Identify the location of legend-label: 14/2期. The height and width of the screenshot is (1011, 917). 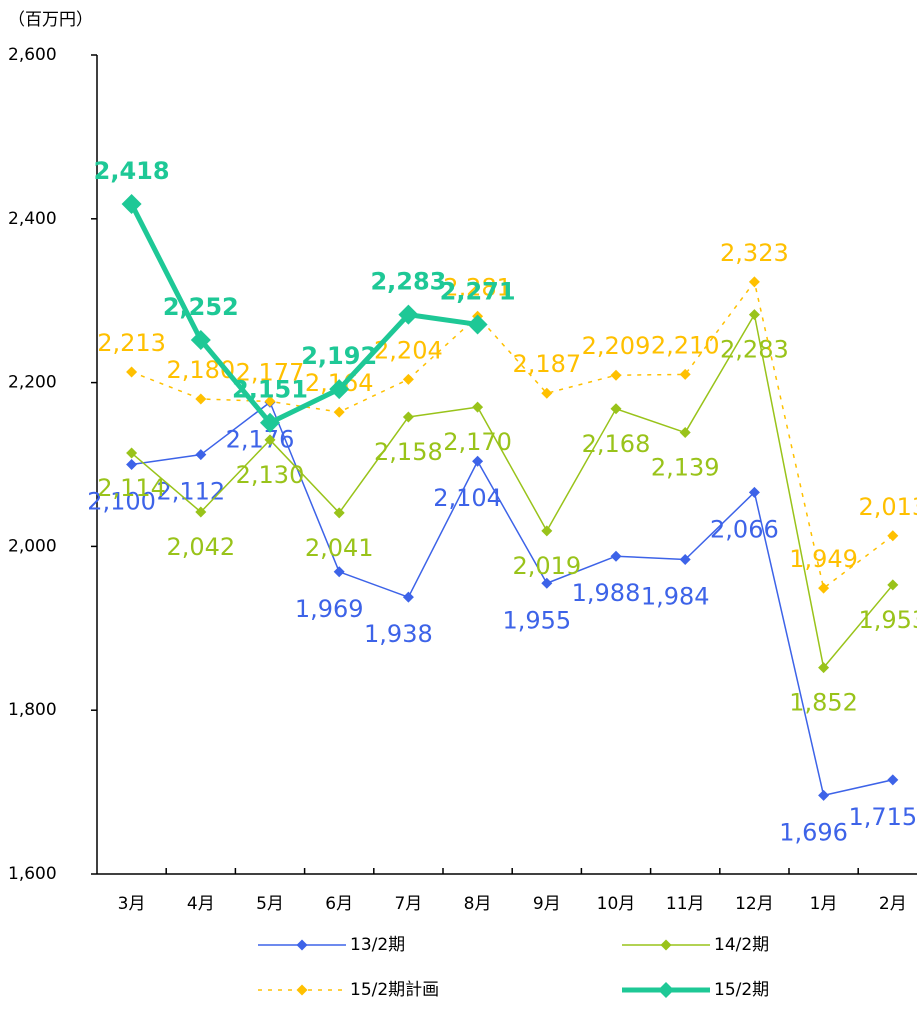
(741, 945).